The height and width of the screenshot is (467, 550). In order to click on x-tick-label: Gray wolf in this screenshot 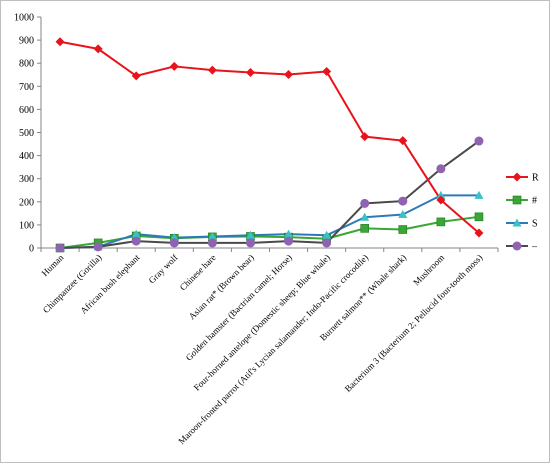, I will do `click(163, 268)`.